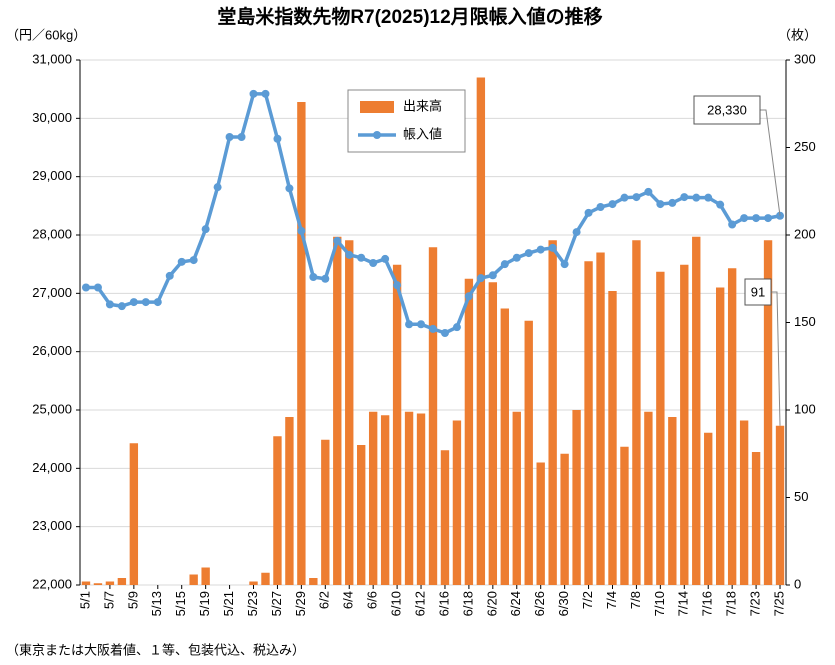 The height and width of the screenshot is (665, 835). I want to click on y-tick-label: 26,000, so click(52, 350).